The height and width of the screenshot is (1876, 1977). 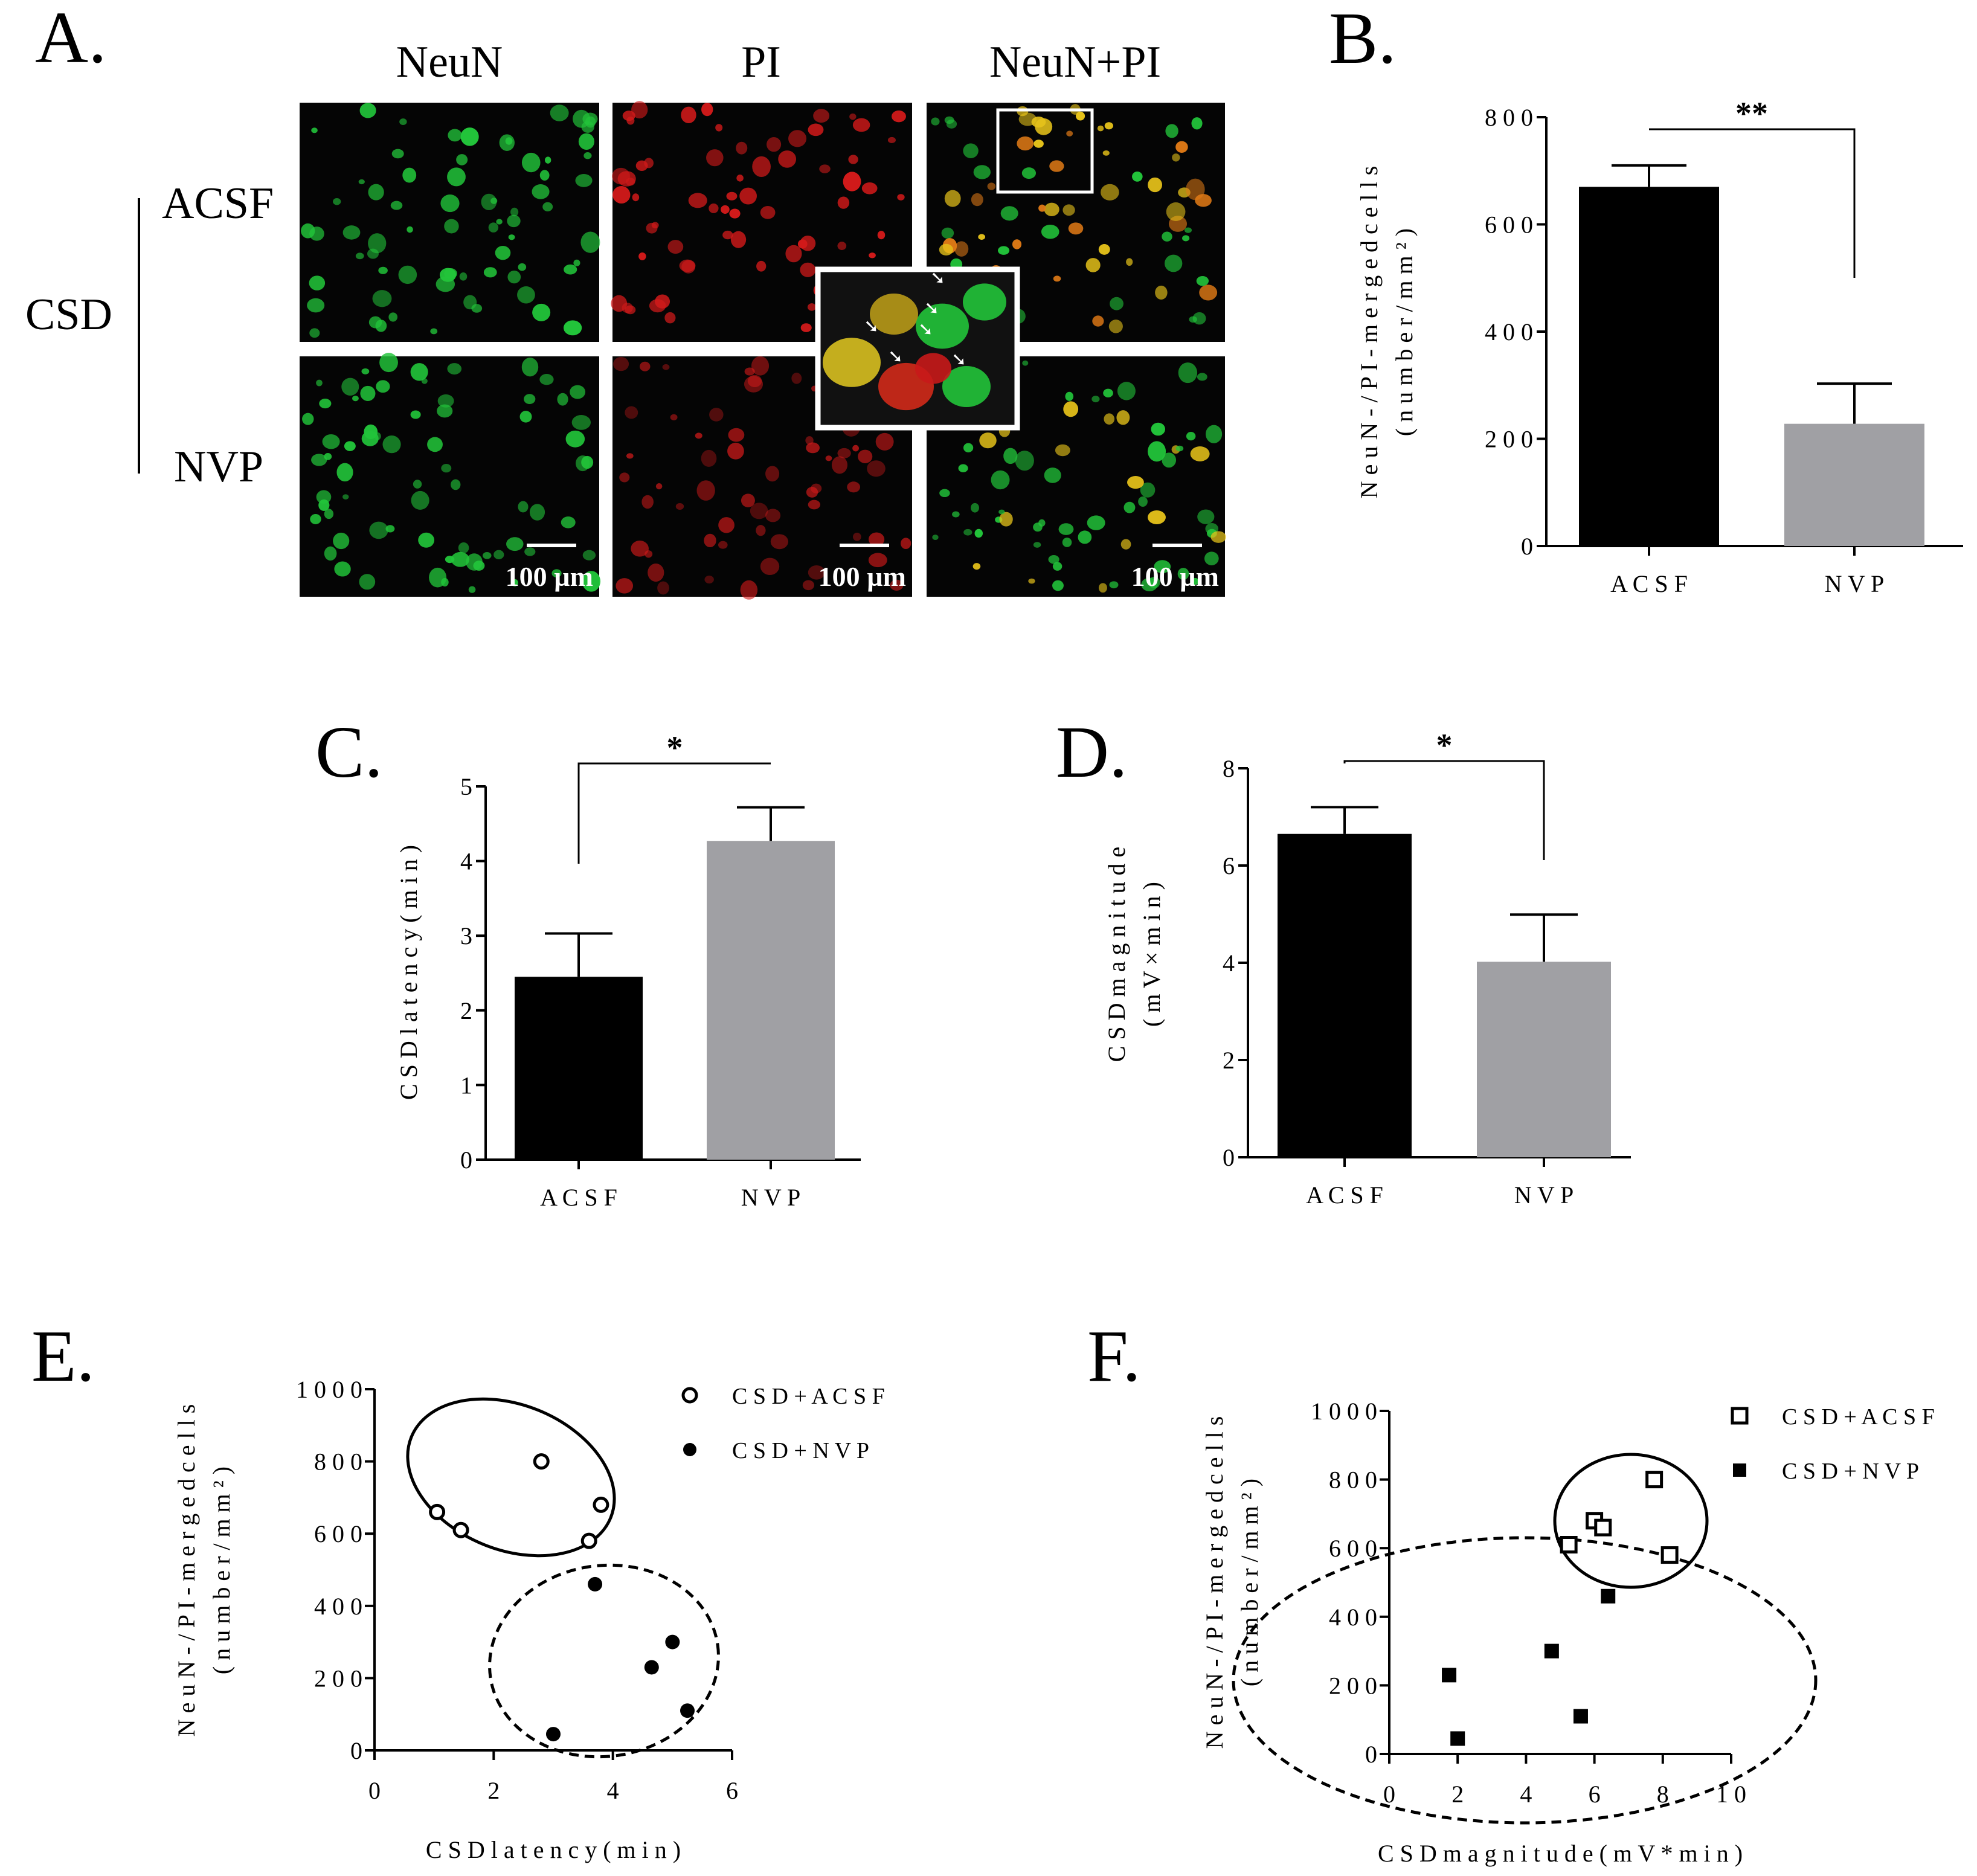 What do you see at coordinates (942, 326) in the screenshot?
I see `inset-cell` at bounding box center [942, 326].